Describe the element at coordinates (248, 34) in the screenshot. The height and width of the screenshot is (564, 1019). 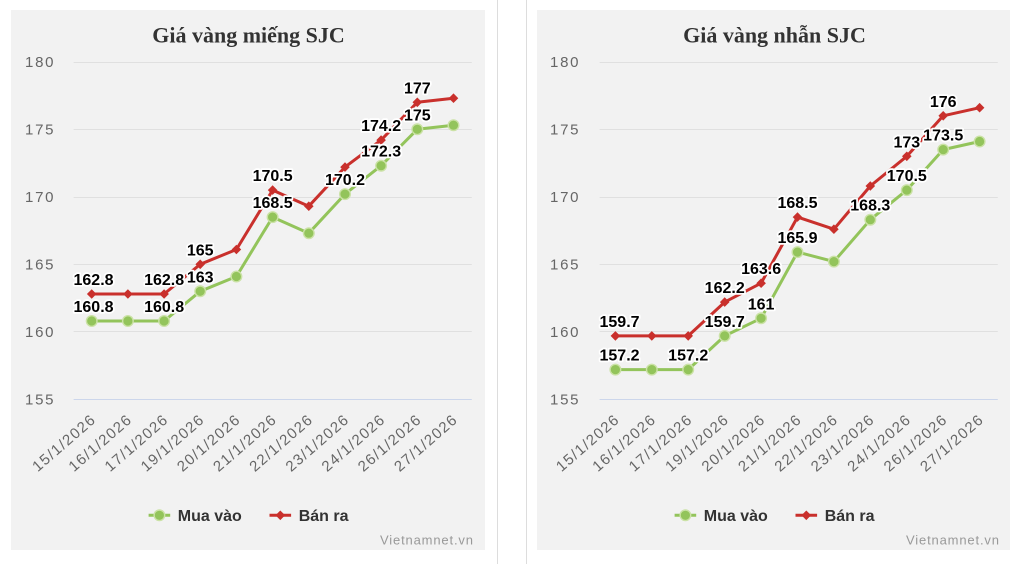
I see `svg-text: Giá vàng miếng SJC` at that location.